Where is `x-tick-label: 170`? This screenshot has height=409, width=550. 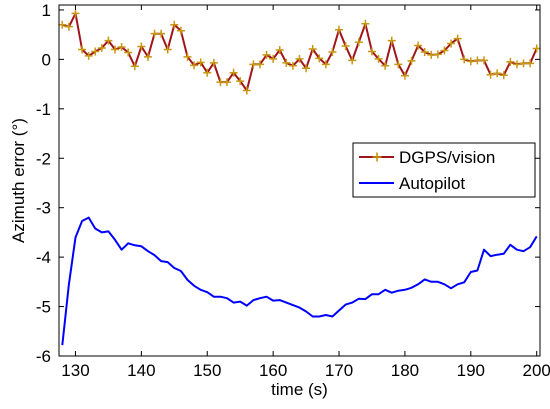 x-tick-label: 170 is located at coordinates (339, 370).